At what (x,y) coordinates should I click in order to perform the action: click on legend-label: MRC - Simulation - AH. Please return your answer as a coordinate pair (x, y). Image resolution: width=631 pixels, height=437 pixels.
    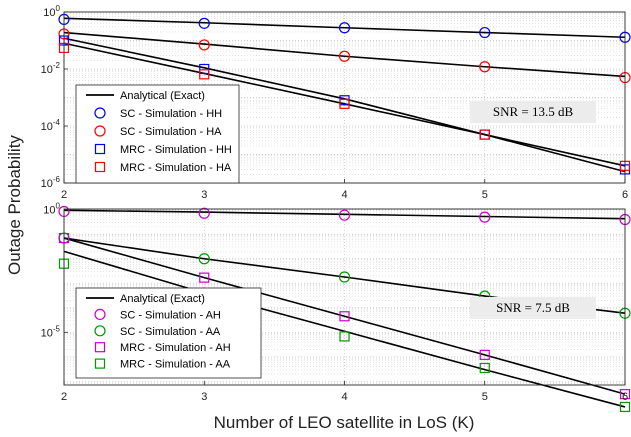
    Looking at the image, I should click on (175, 348).